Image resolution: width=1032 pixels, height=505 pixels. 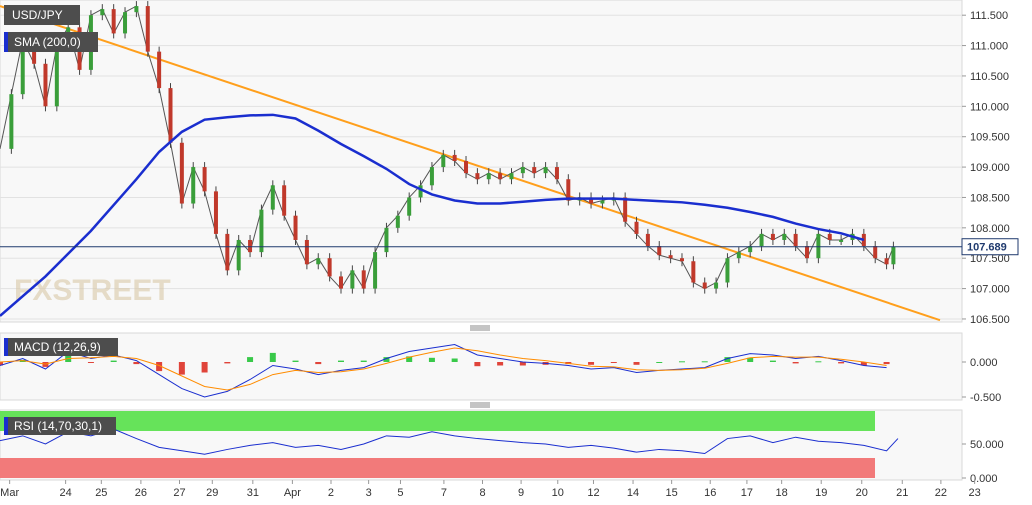 I want to click on price-tick-label: 107.500, so click(x=990, y=259).